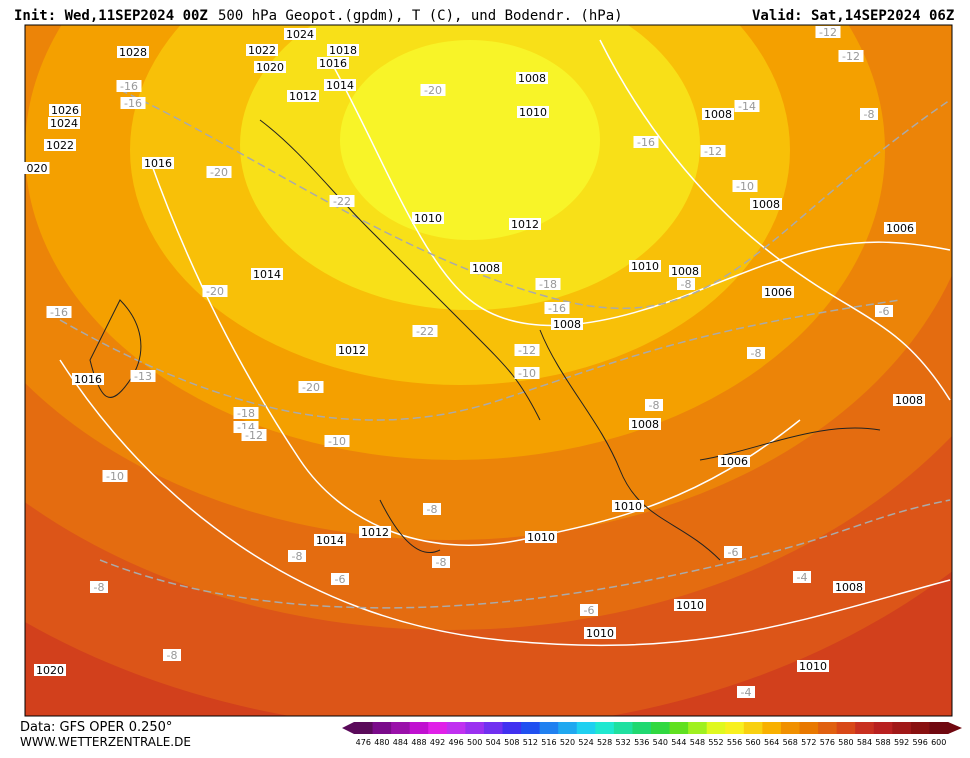 Image resolution: width=970 pixels, height=758 pixels. What do you see at coordinates (808, 742) in the screenshot?
I see `colorbar-label: 572` at bounding box center [808, 742].